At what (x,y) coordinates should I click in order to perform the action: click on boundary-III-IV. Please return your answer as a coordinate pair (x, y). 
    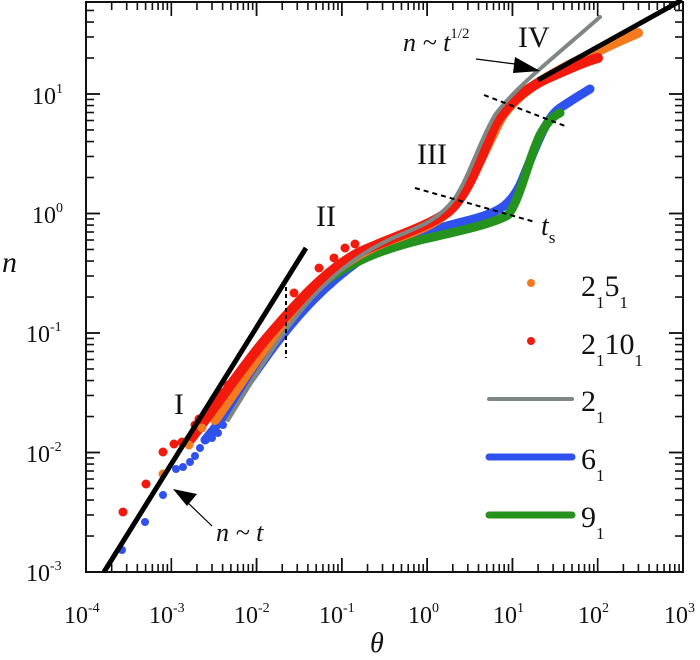
    Looking at the image, I should click on (524, 110).